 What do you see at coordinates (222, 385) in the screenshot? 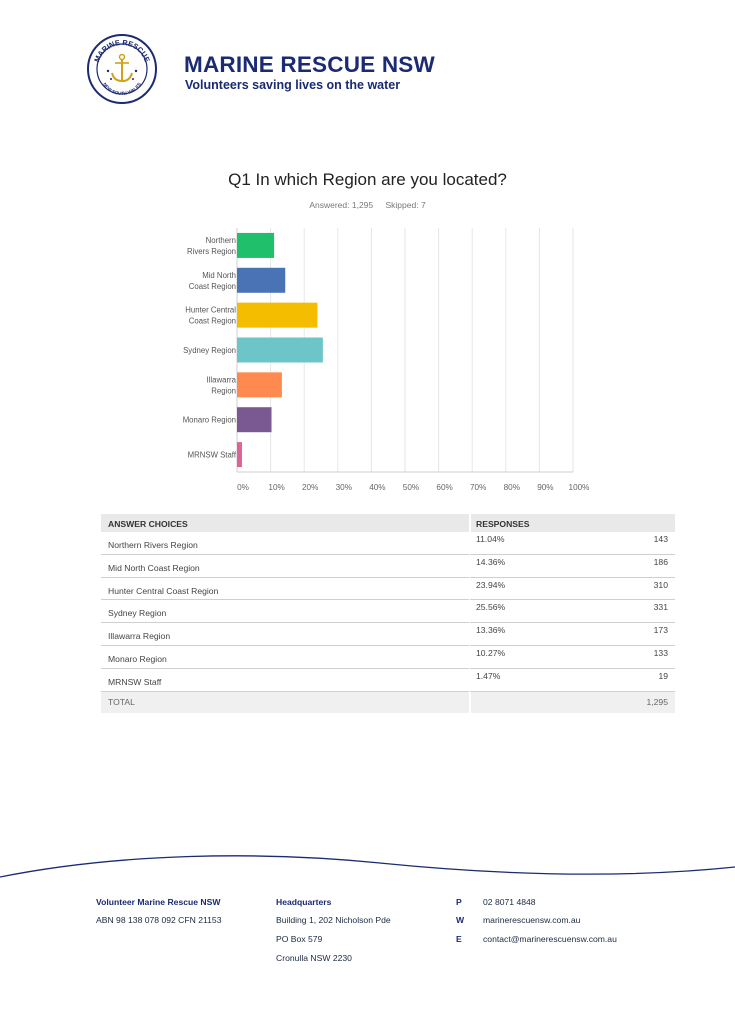
I see `category-label: Illawarra Region` at bounding box center [222, 385].